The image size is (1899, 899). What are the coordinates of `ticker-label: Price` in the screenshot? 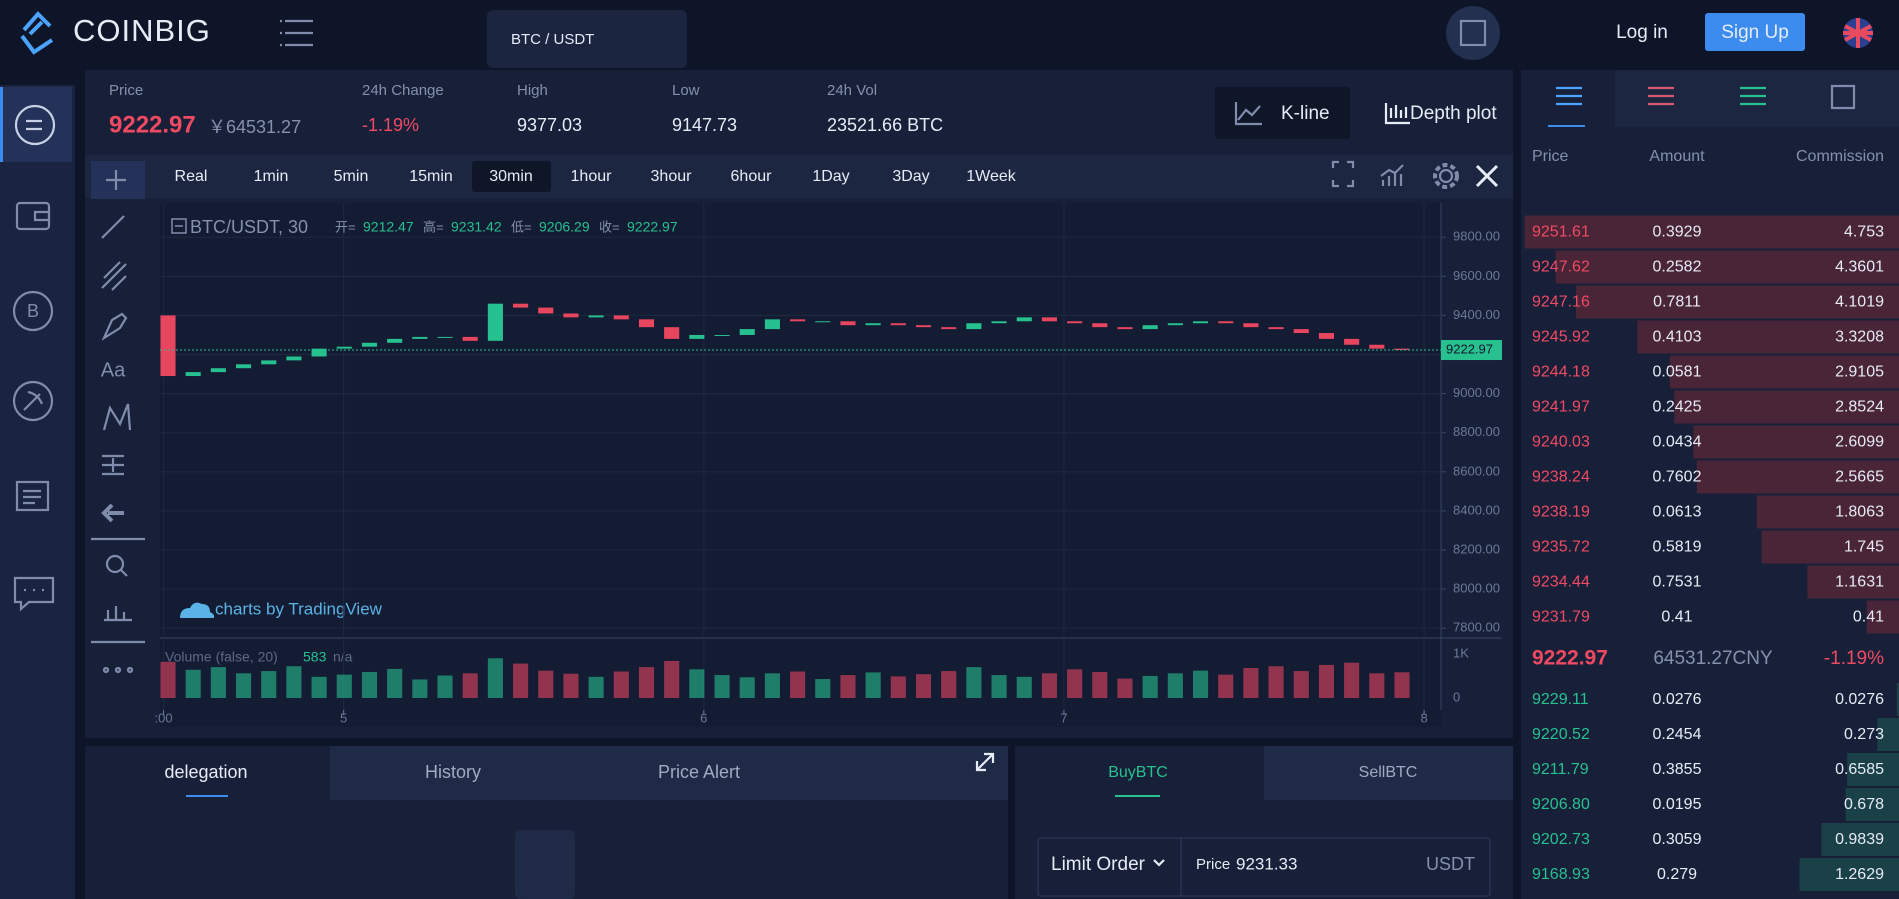 It's located at (126, 90).